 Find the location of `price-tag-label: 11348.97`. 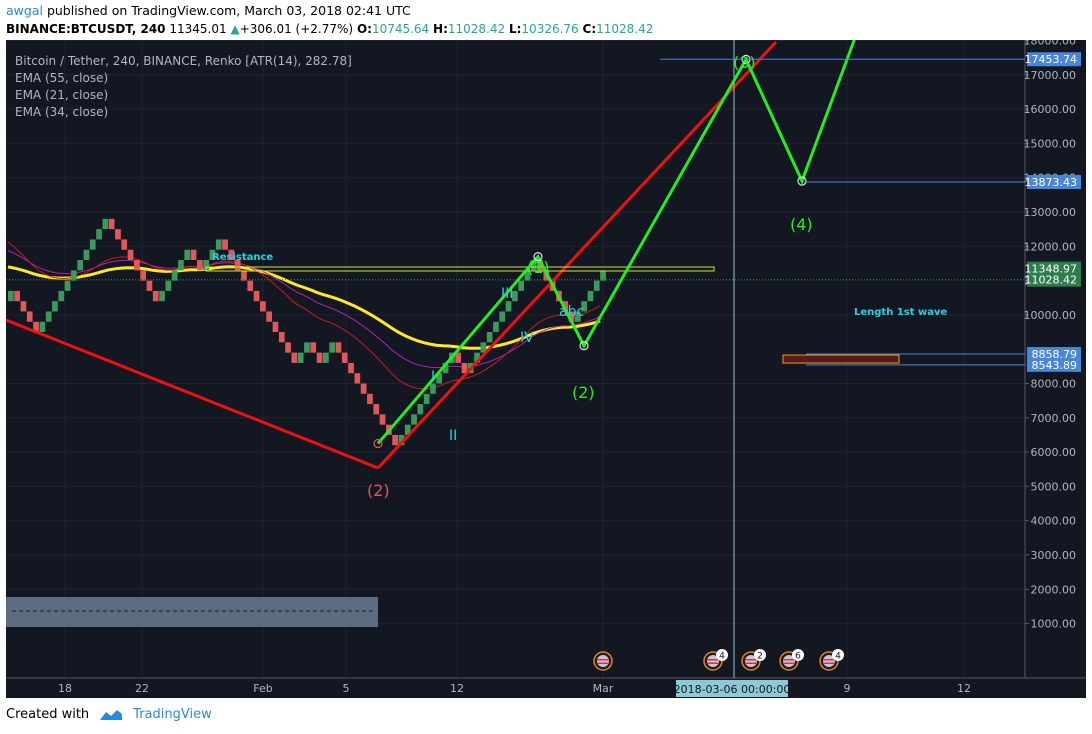

price-tag-label: 11348.97 is located at coordinates (1051, 269).